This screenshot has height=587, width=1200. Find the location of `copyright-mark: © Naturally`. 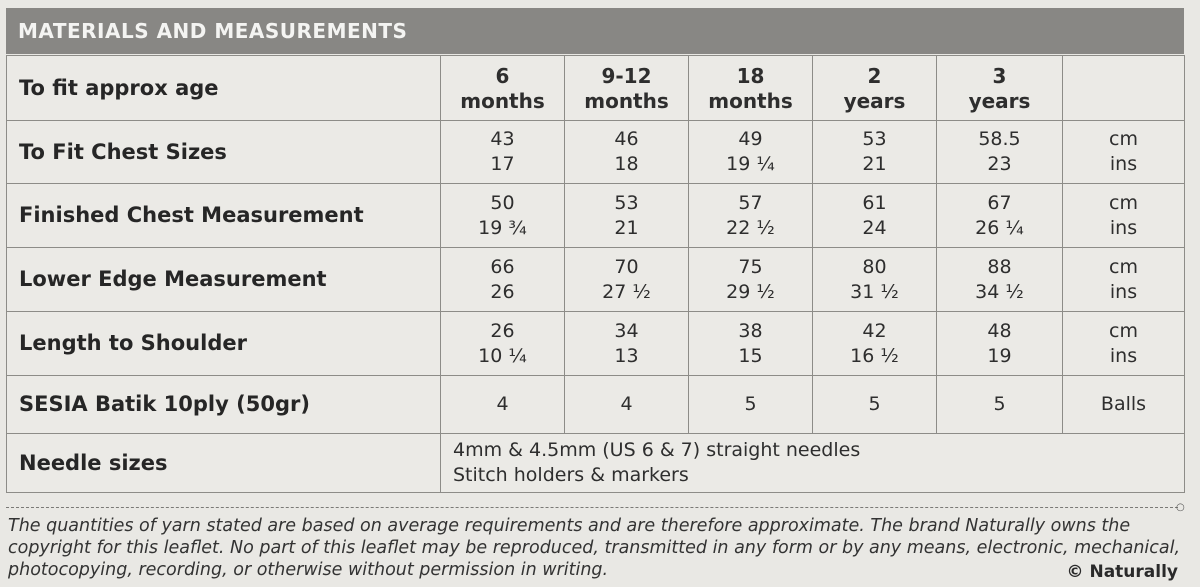

copyright-mark: © Naturally is located at coordinates (1122, 572).